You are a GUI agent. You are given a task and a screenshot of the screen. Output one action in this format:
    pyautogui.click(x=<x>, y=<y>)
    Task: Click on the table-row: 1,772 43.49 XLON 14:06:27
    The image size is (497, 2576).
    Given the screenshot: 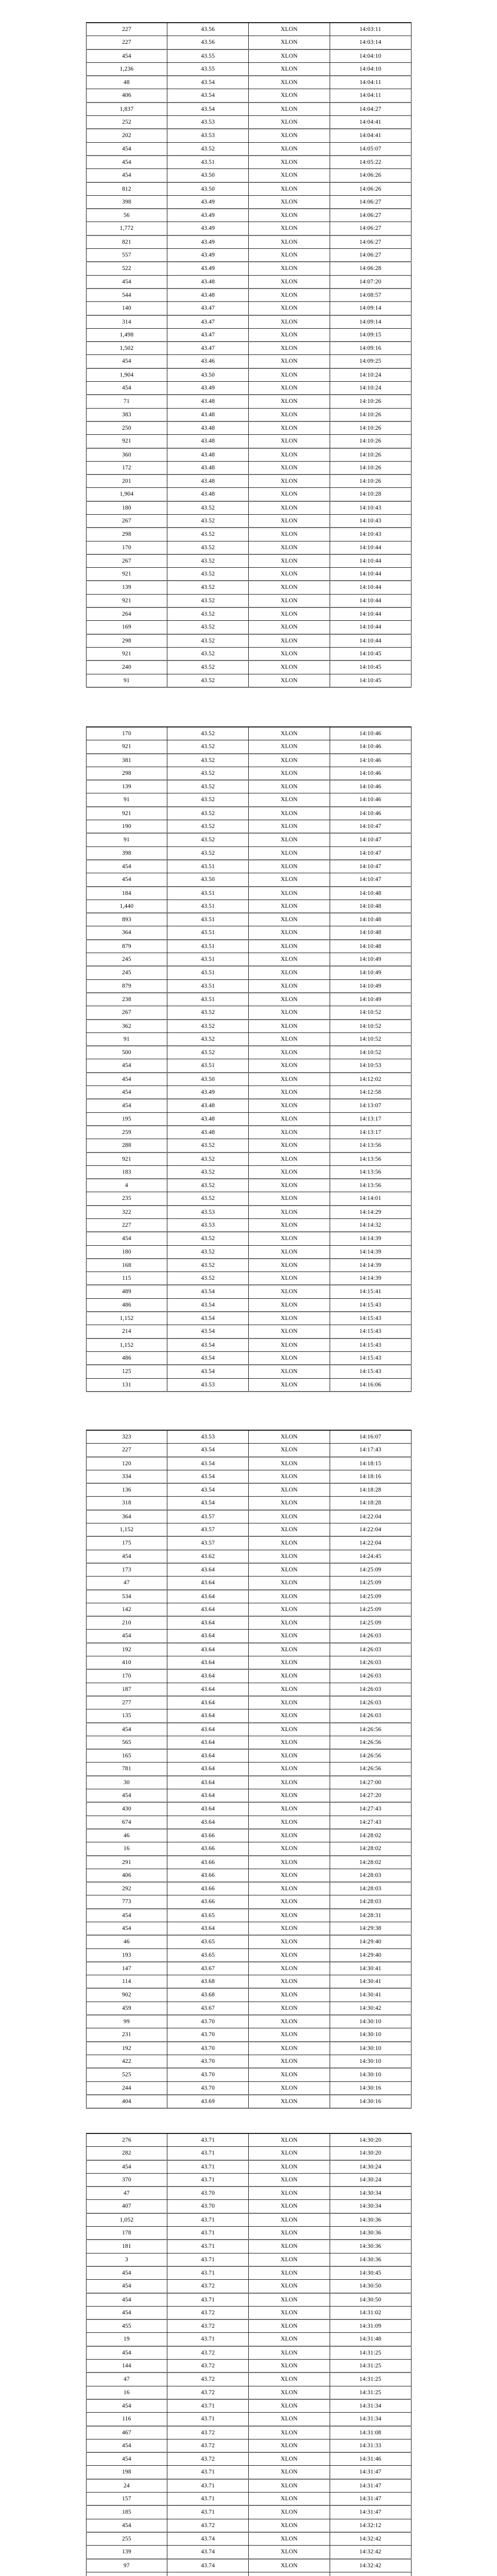 What is the action you would take?
    pyautogui.click(x=249, y=229)
    